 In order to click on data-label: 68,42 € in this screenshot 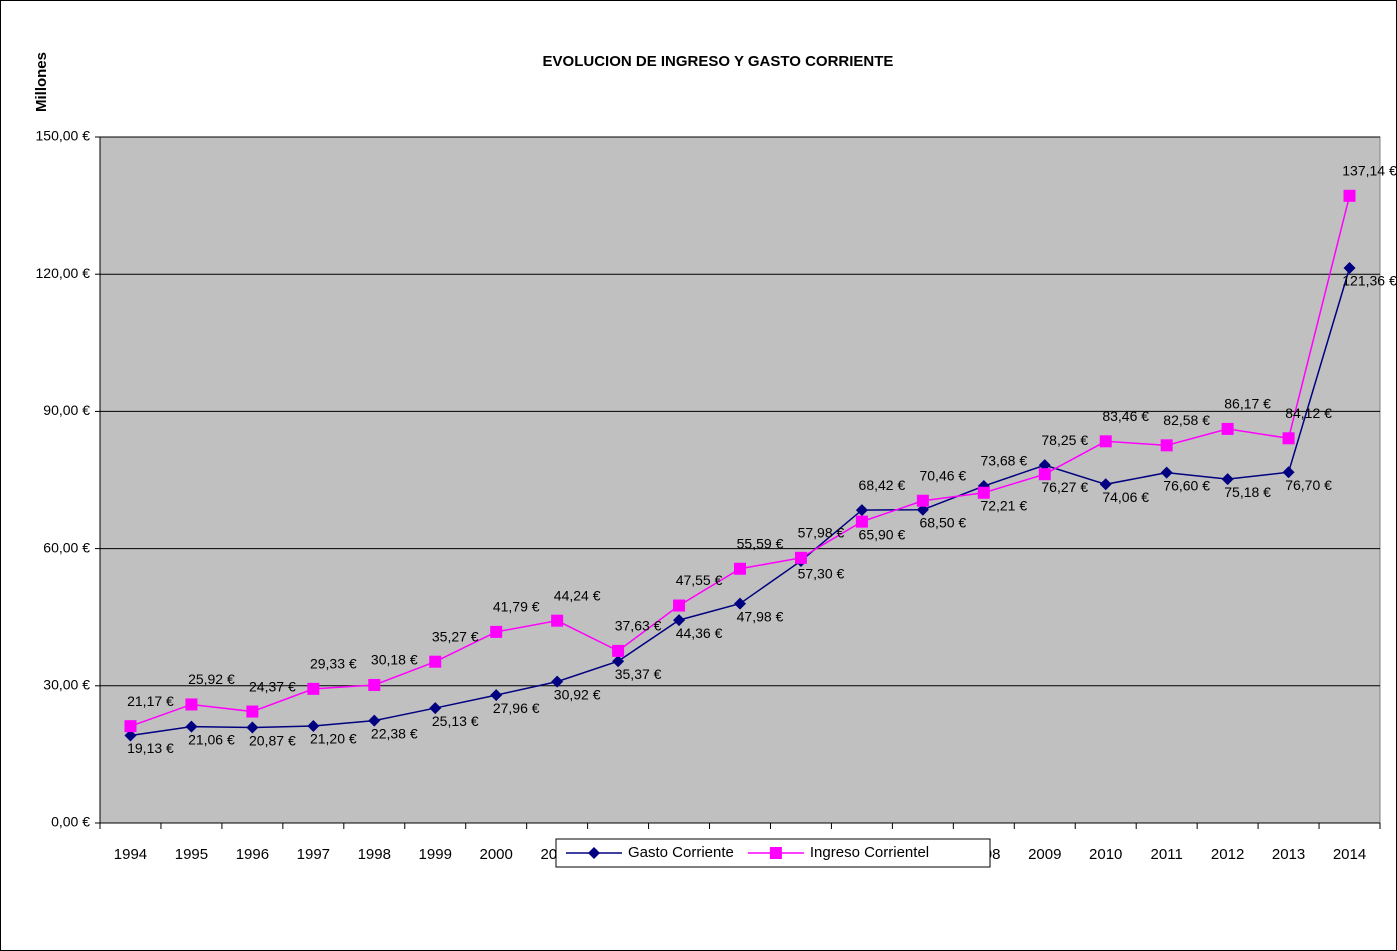, I will do `click(882, 485)`.